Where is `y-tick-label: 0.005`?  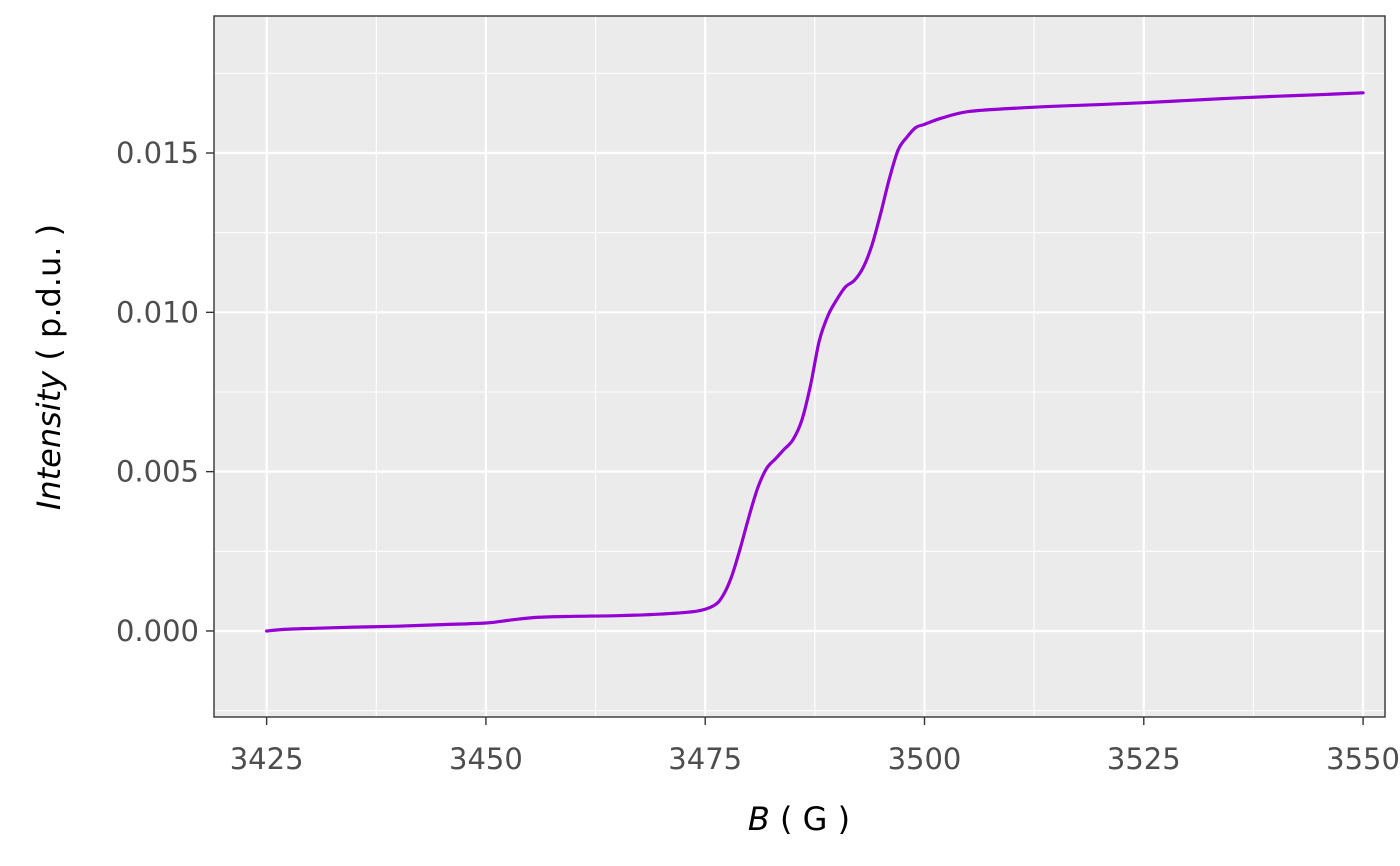 y-tick-label: 0.005 is located at coordinates (157, 472).